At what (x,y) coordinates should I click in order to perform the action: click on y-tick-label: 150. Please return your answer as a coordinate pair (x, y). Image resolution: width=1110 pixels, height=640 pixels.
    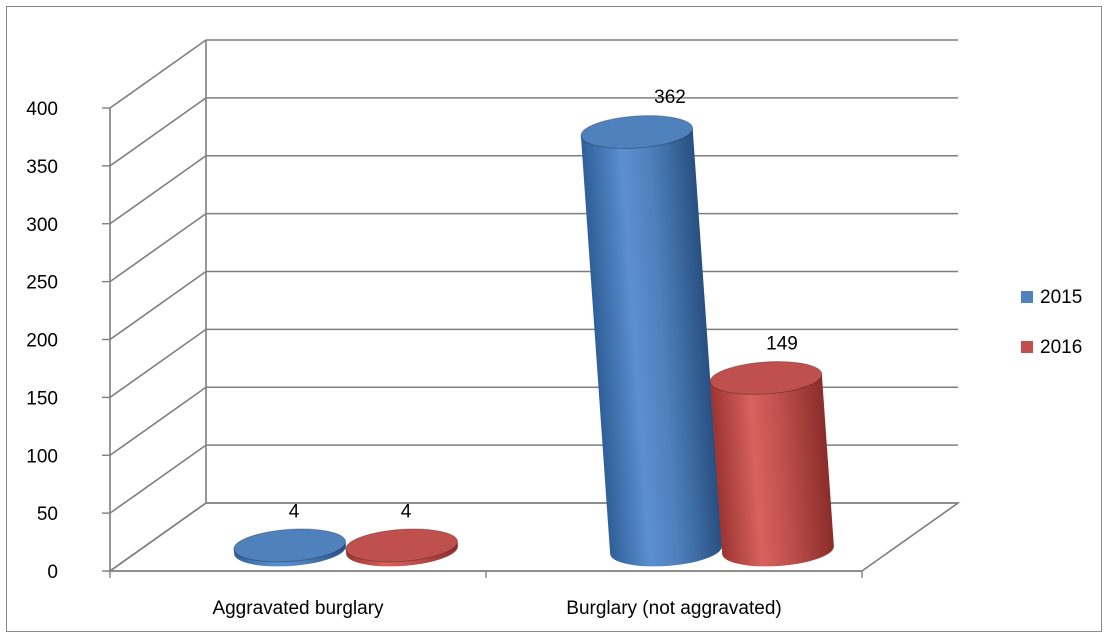
    Looking at the image, I should click on (42, 398).